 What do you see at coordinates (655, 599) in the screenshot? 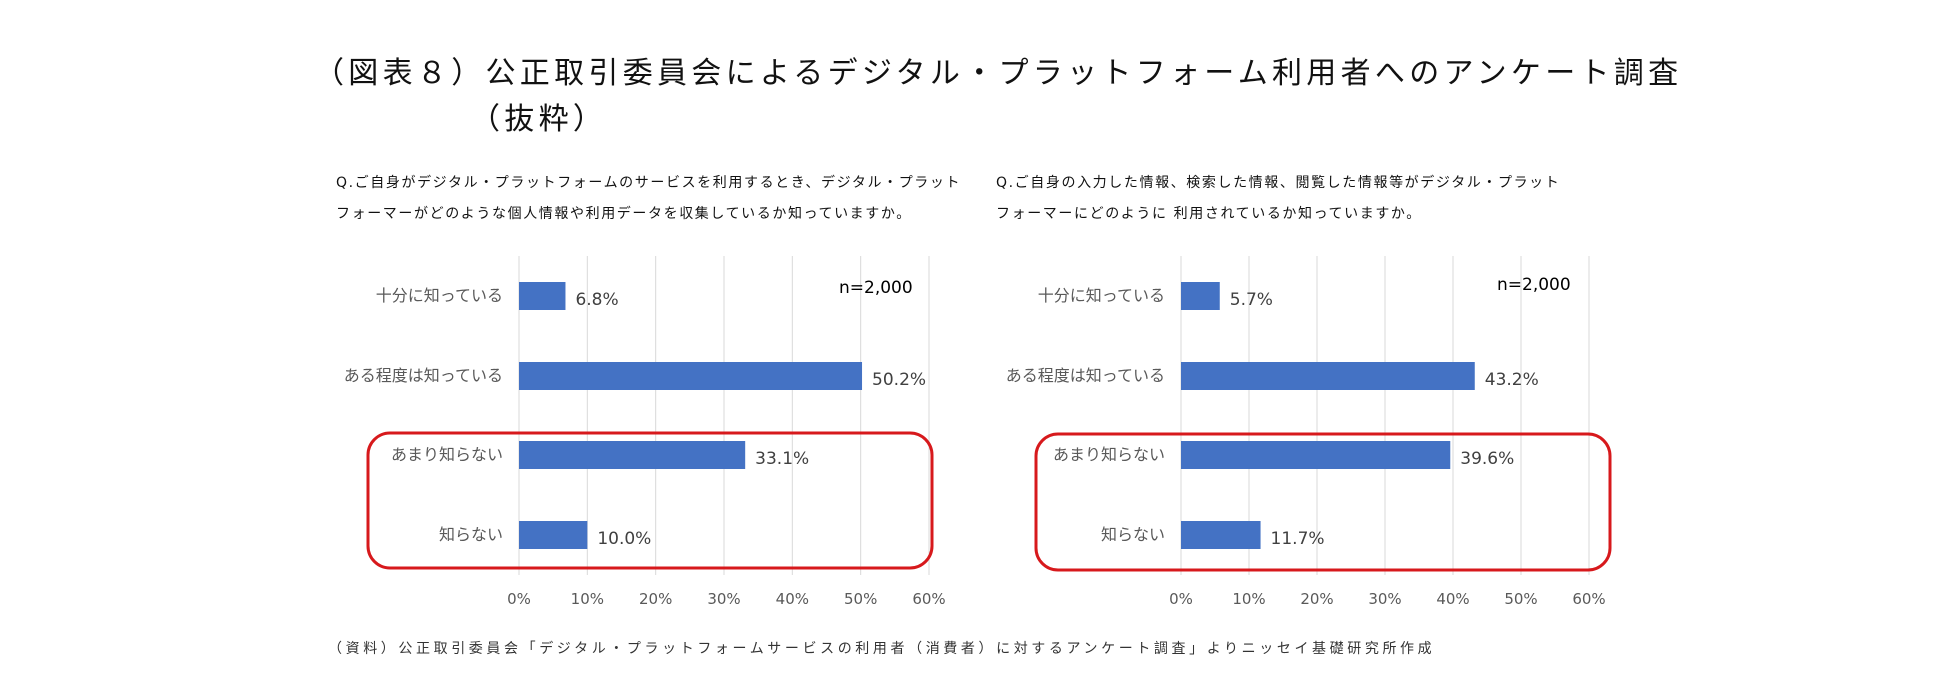
I see `left-tick-label: 20%` at bounding box center [655, 599].